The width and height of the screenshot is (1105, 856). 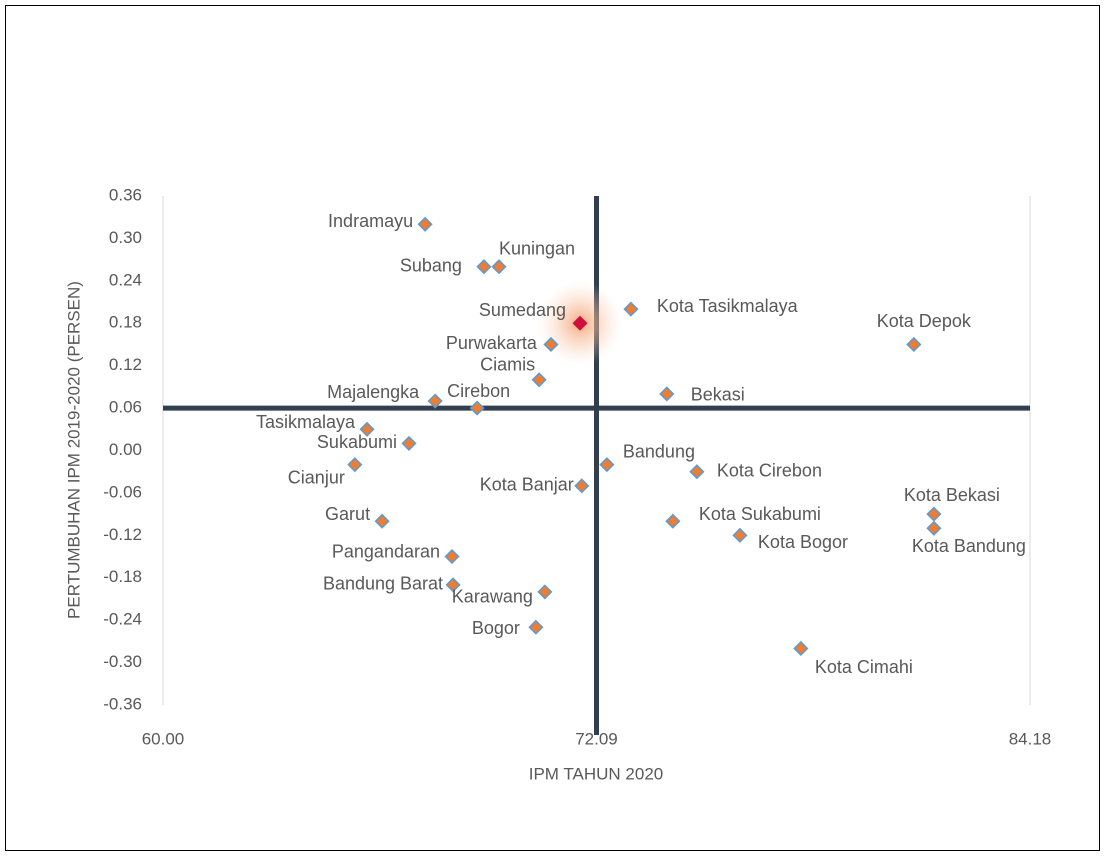 What do you see at coordinates (718, 395) in the screenshot?
I see `point-label: Bekasi` at bounding box center [718, 395].